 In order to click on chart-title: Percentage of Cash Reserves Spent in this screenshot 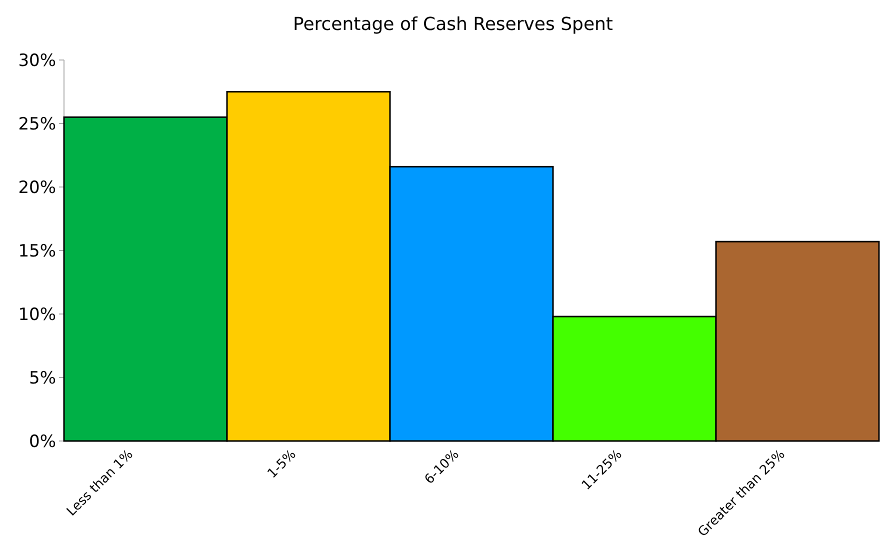, I will do `click(453, 24)`.